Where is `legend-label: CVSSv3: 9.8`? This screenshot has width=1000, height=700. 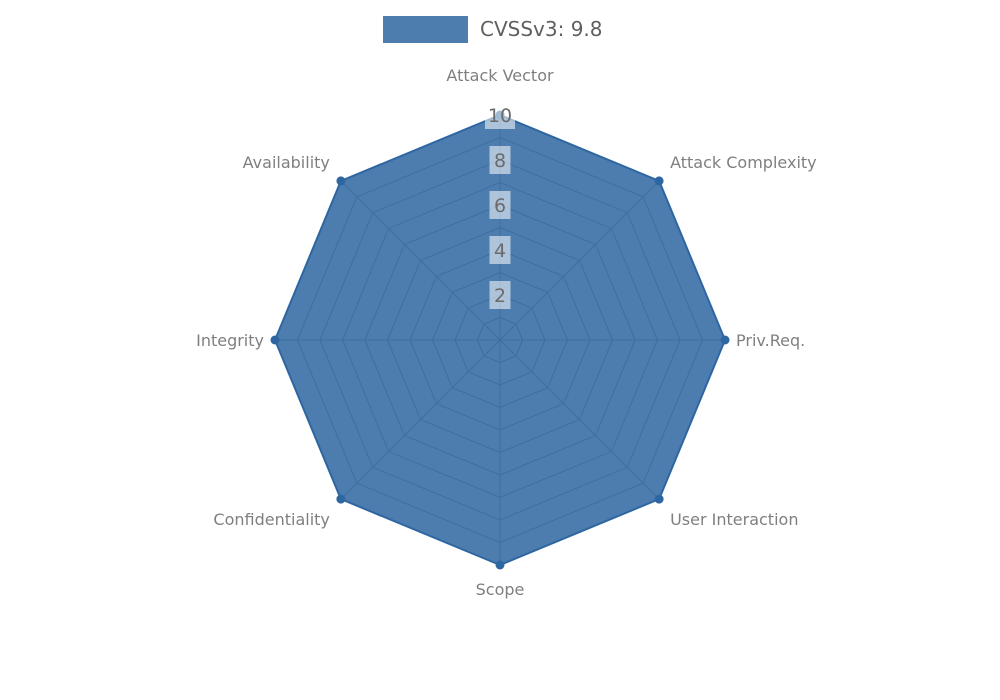 legend-label: CVSSv3: 9.8 is located at coordinates (541, 29).